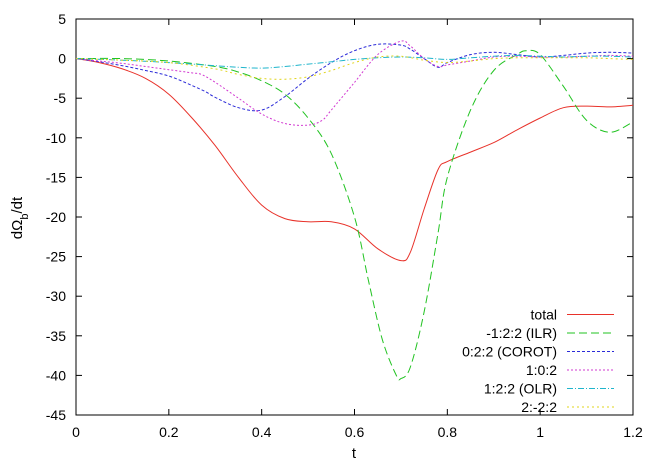 The width and height of the screenshot is (664, 465). Describe the element at coordinates (56, 296) in the screenshot. I see `y-tick-label: -30` at that location.